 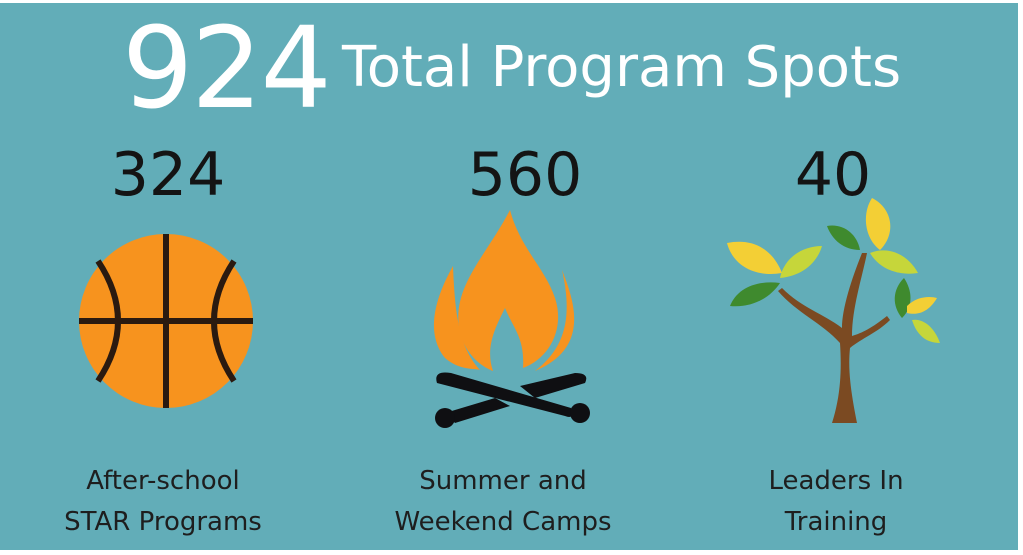 I want to click on program-count-after-school: 324, so click(x=168, y=175).